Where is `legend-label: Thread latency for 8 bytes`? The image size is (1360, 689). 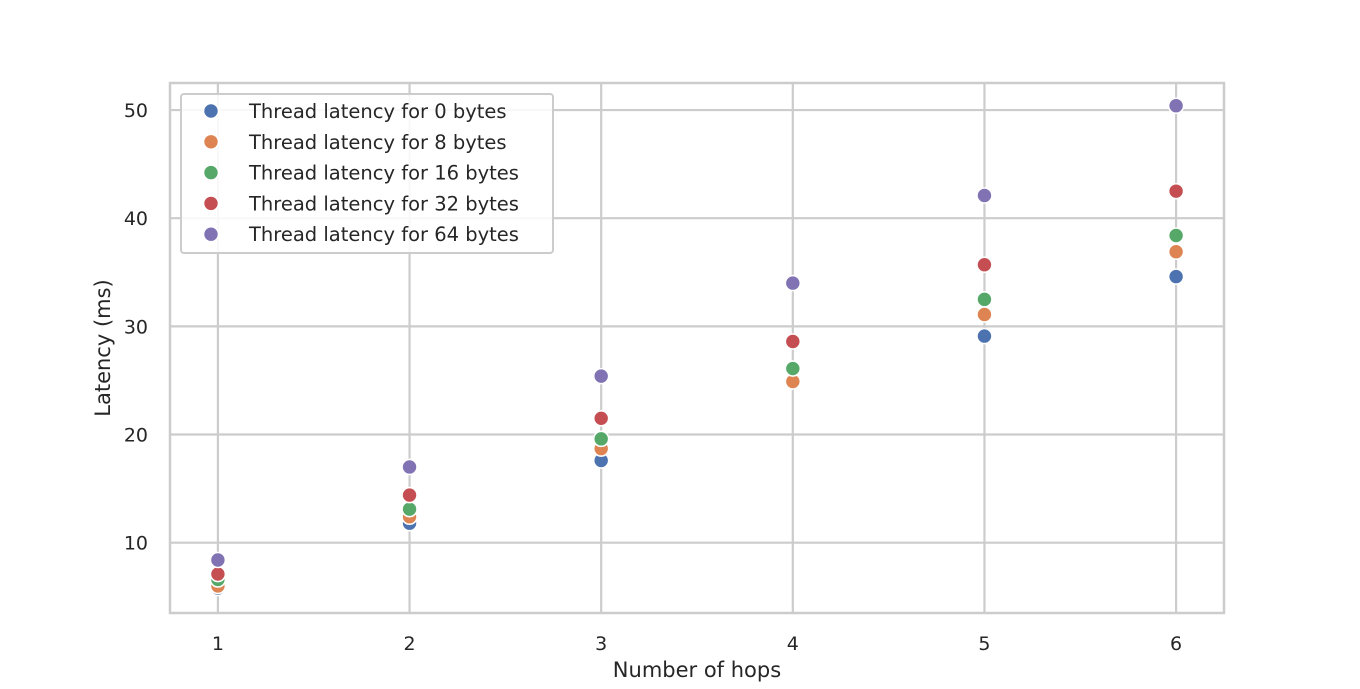
legend-label: Thread latency for 8 bytes is located at coordinates (377, 142).